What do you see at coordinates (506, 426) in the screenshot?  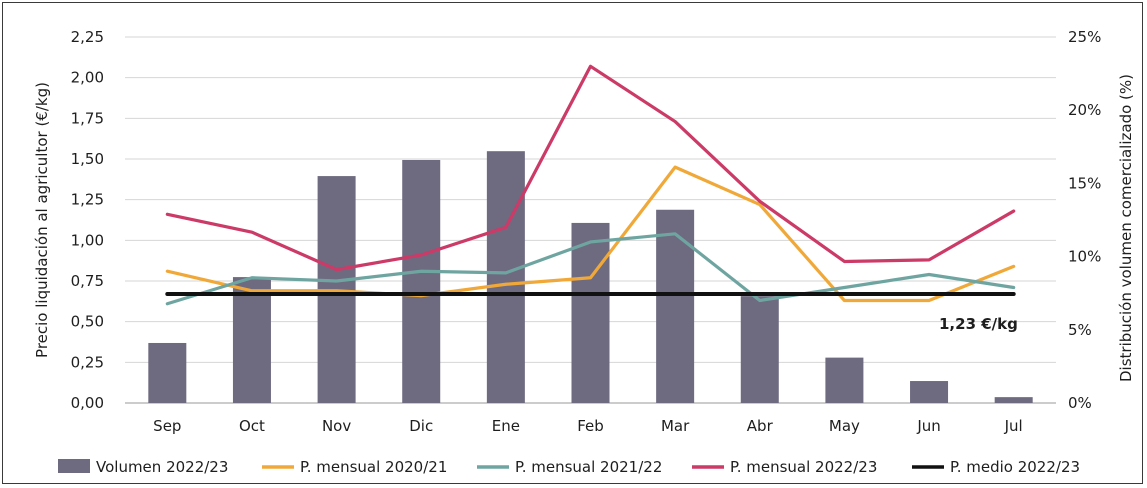 I see `x-axis-tick-label: Ene` at bounding box center [506, 426].